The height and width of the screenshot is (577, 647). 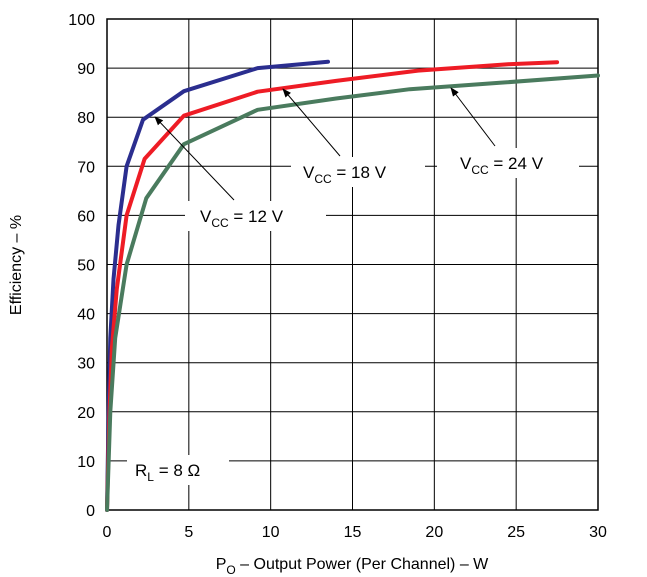 What do you see at coordinates (107, 532) in the screenshot?
I see `x-tick-label: 0` at bounding box center [107, 532].